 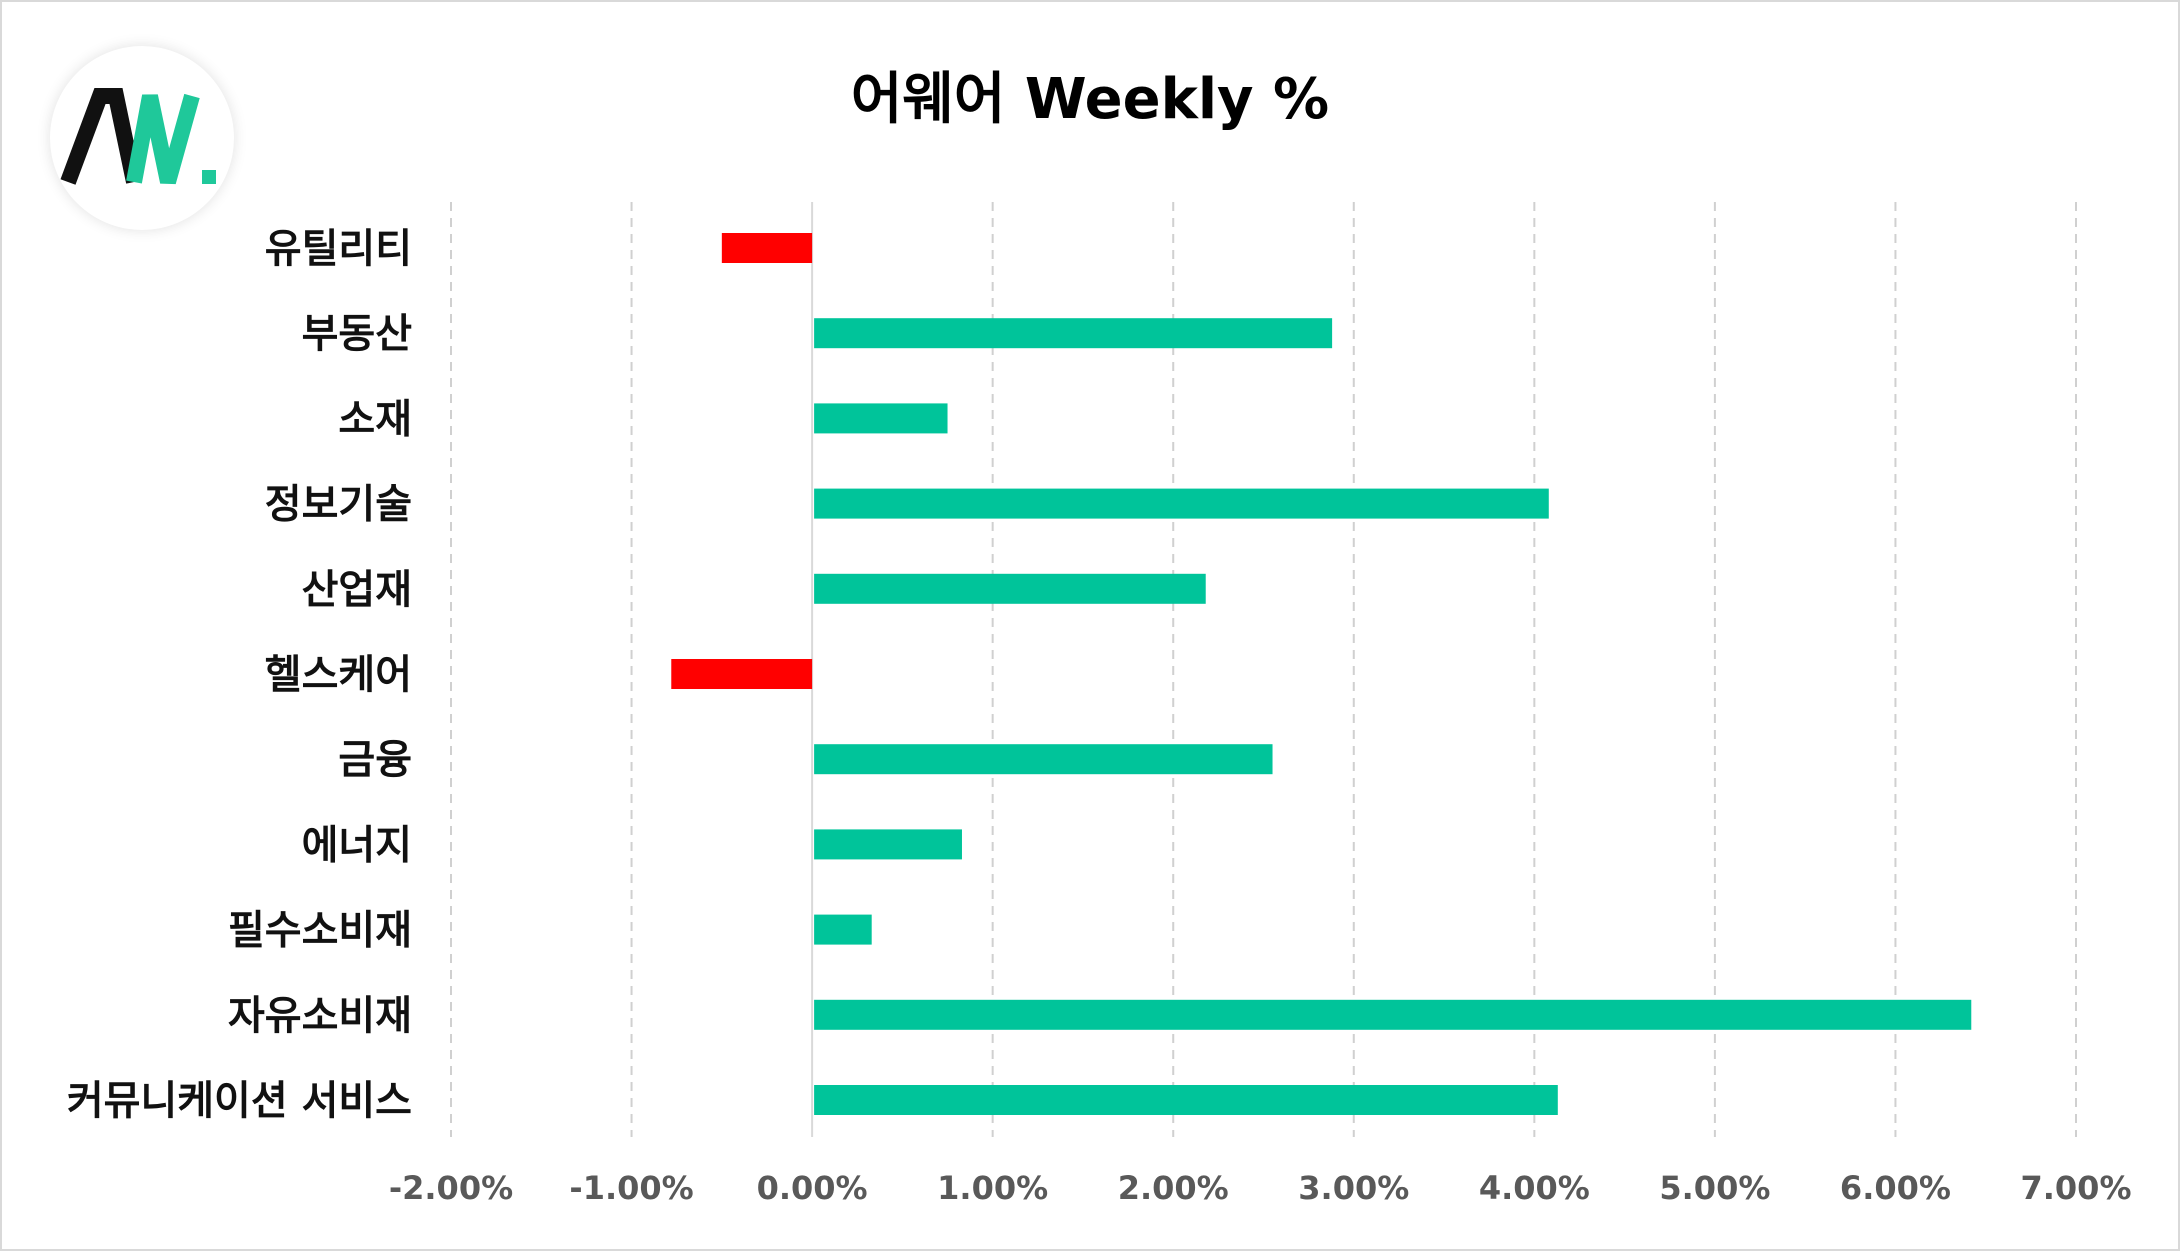 I want to click on chart-title: 어웨어 Weekly %, so click(x=1090, y=99).